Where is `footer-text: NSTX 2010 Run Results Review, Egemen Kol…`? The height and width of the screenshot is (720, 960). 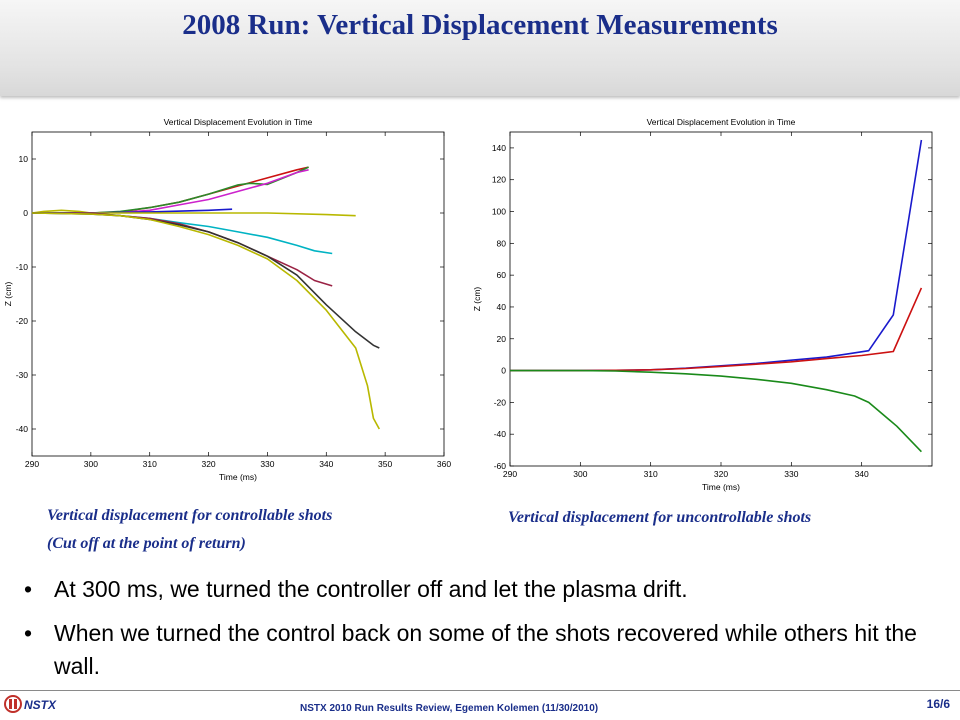
footer-text: NSTX 2010 Run Results Review, Egemen Kol… is located at coordinates (449, 708).